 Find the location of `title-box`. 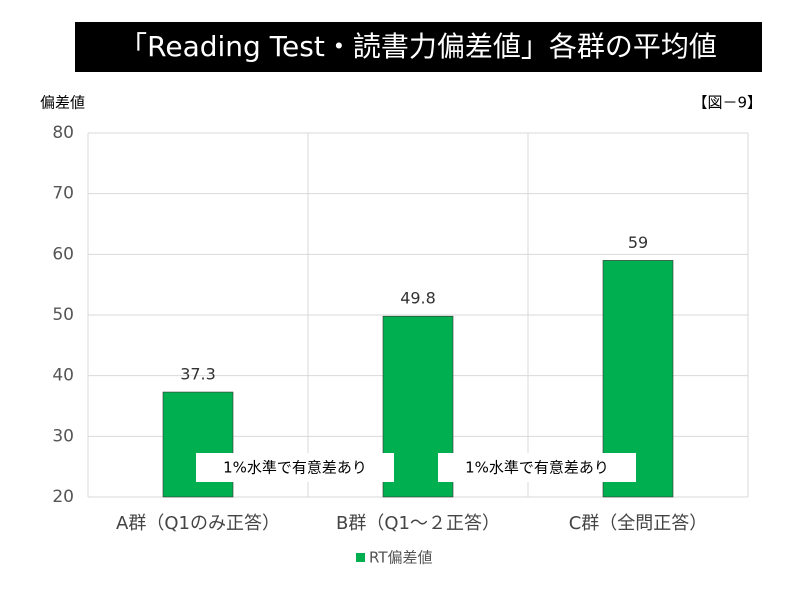

title-box is located at coordinates (418, 47).